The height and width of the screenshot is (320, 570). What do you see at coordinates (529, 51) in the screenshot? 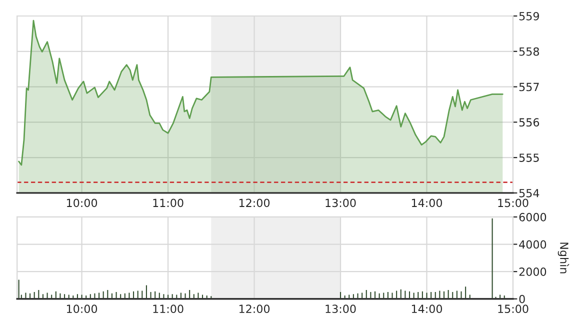
I see `y-tick-label: 558` at bounding box center [529, 51].